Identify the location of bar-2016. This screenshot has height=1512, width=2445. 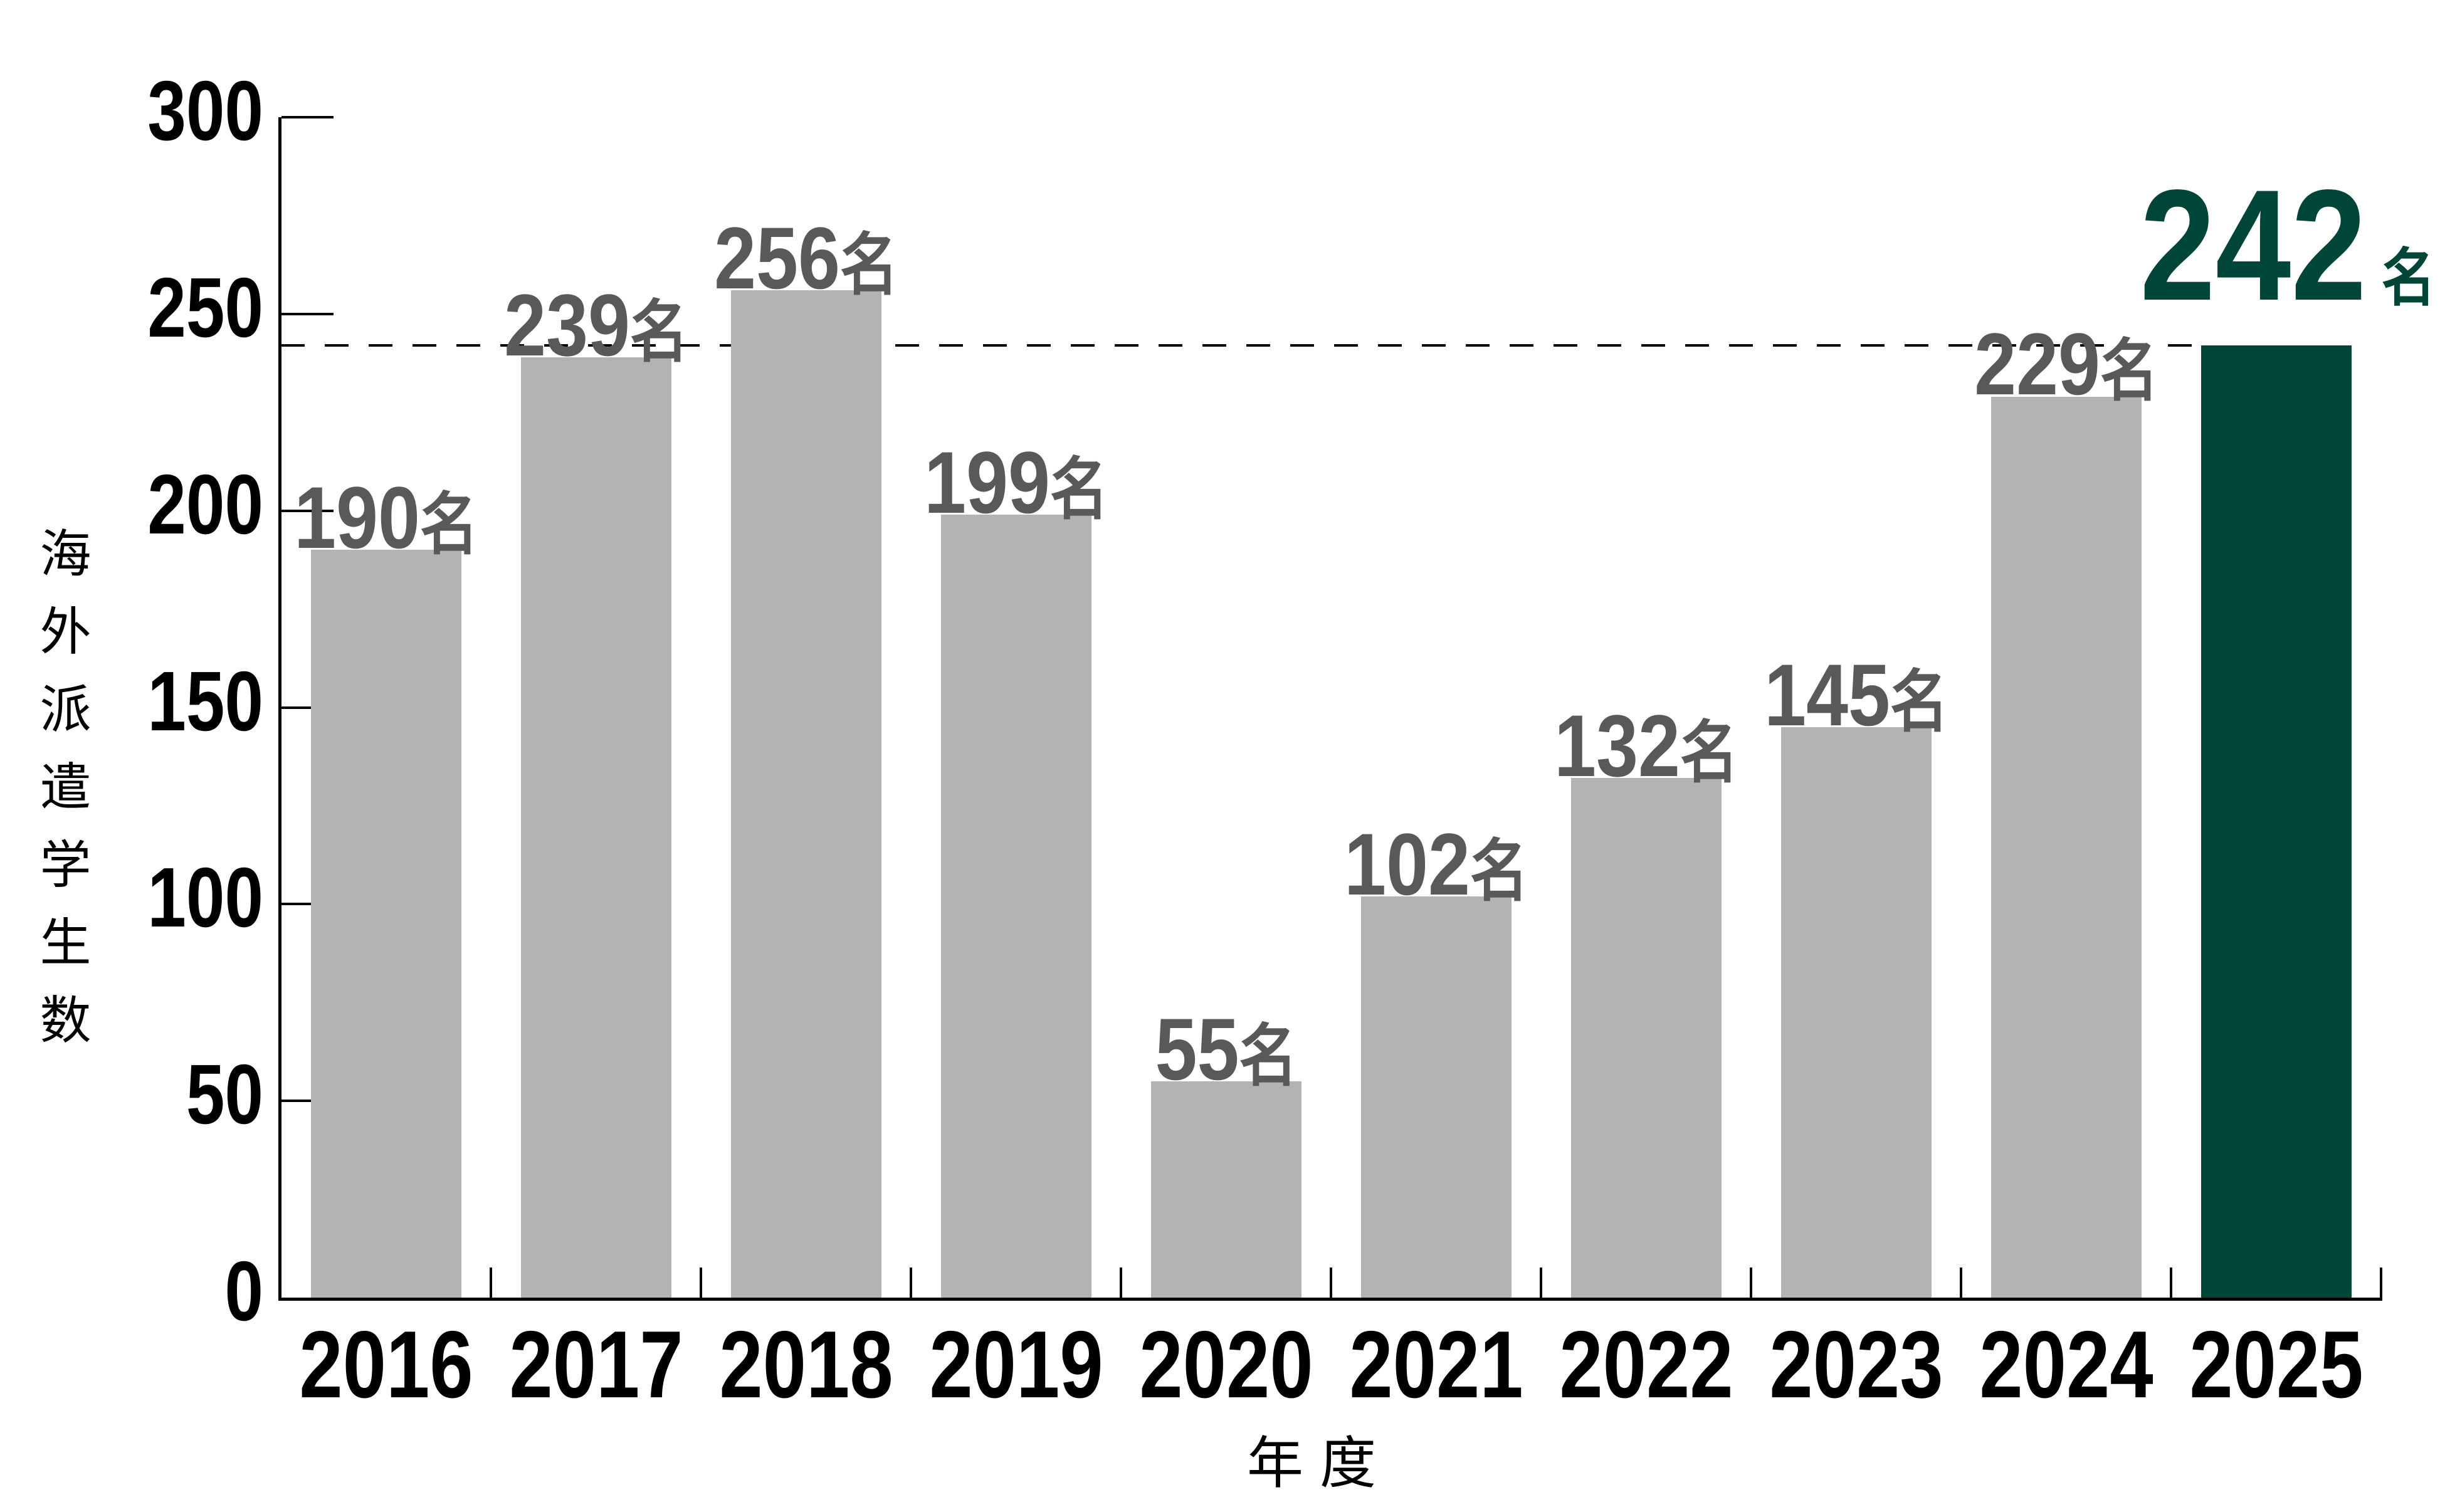
(385, 924).